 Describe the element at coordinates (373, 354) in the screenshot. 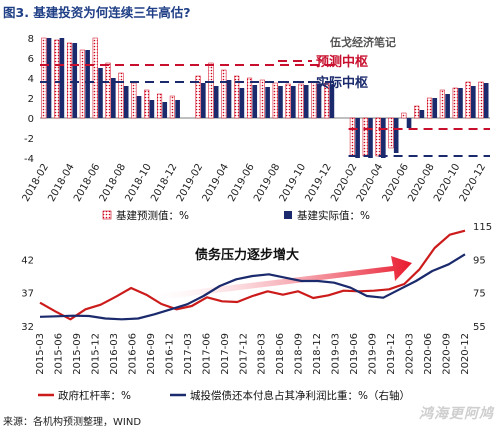

I see `line-x-tick-label: 2019-09` at that location.